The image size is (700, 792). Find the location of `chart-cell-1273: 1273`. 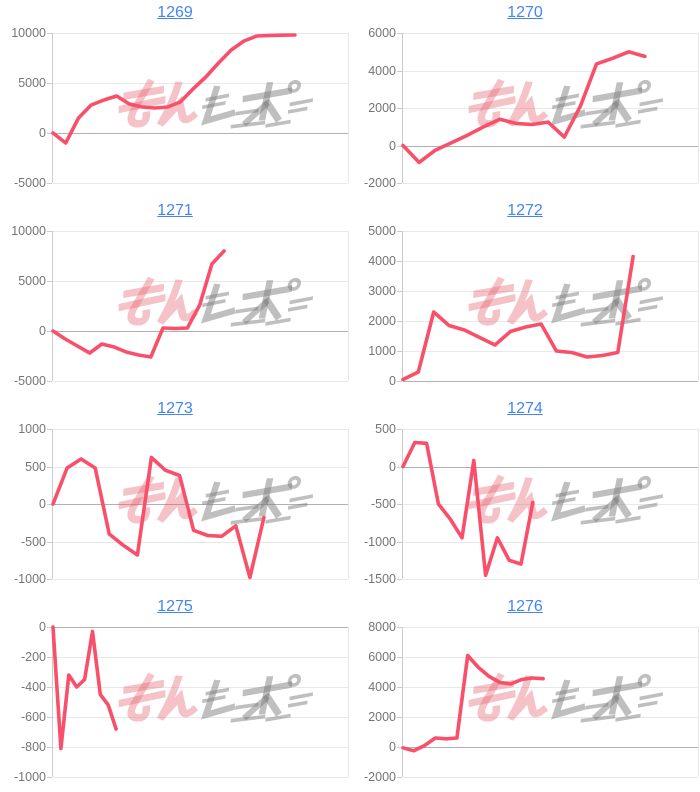

chart-cell-1273: 1273 is located at coordinates (175, 495).